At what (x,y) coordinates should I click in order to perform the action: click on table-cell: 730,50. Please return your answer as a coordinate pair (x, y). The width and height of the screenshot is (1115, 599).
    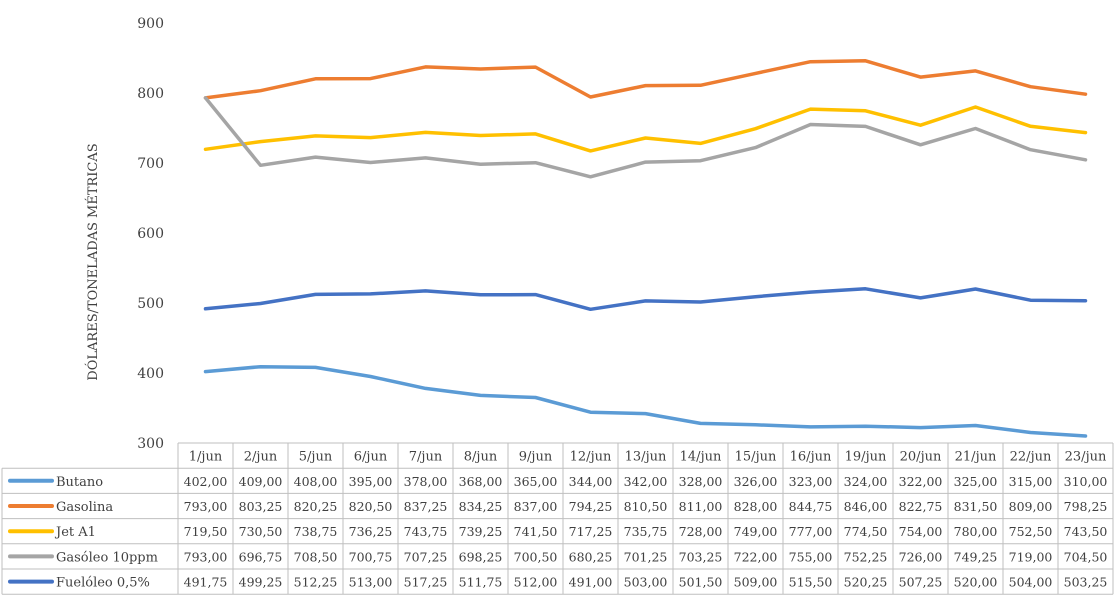
    Looking at the image, I should click on (261, 531).